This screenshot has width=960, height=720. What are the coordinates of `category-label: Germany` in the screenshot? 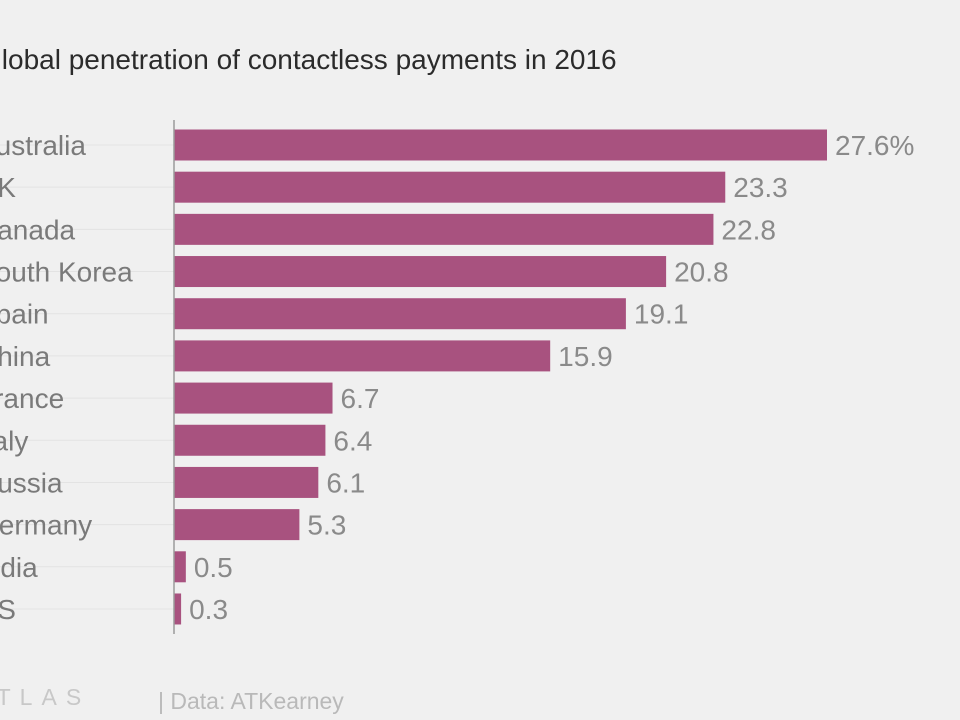 It's located at (46, 525).